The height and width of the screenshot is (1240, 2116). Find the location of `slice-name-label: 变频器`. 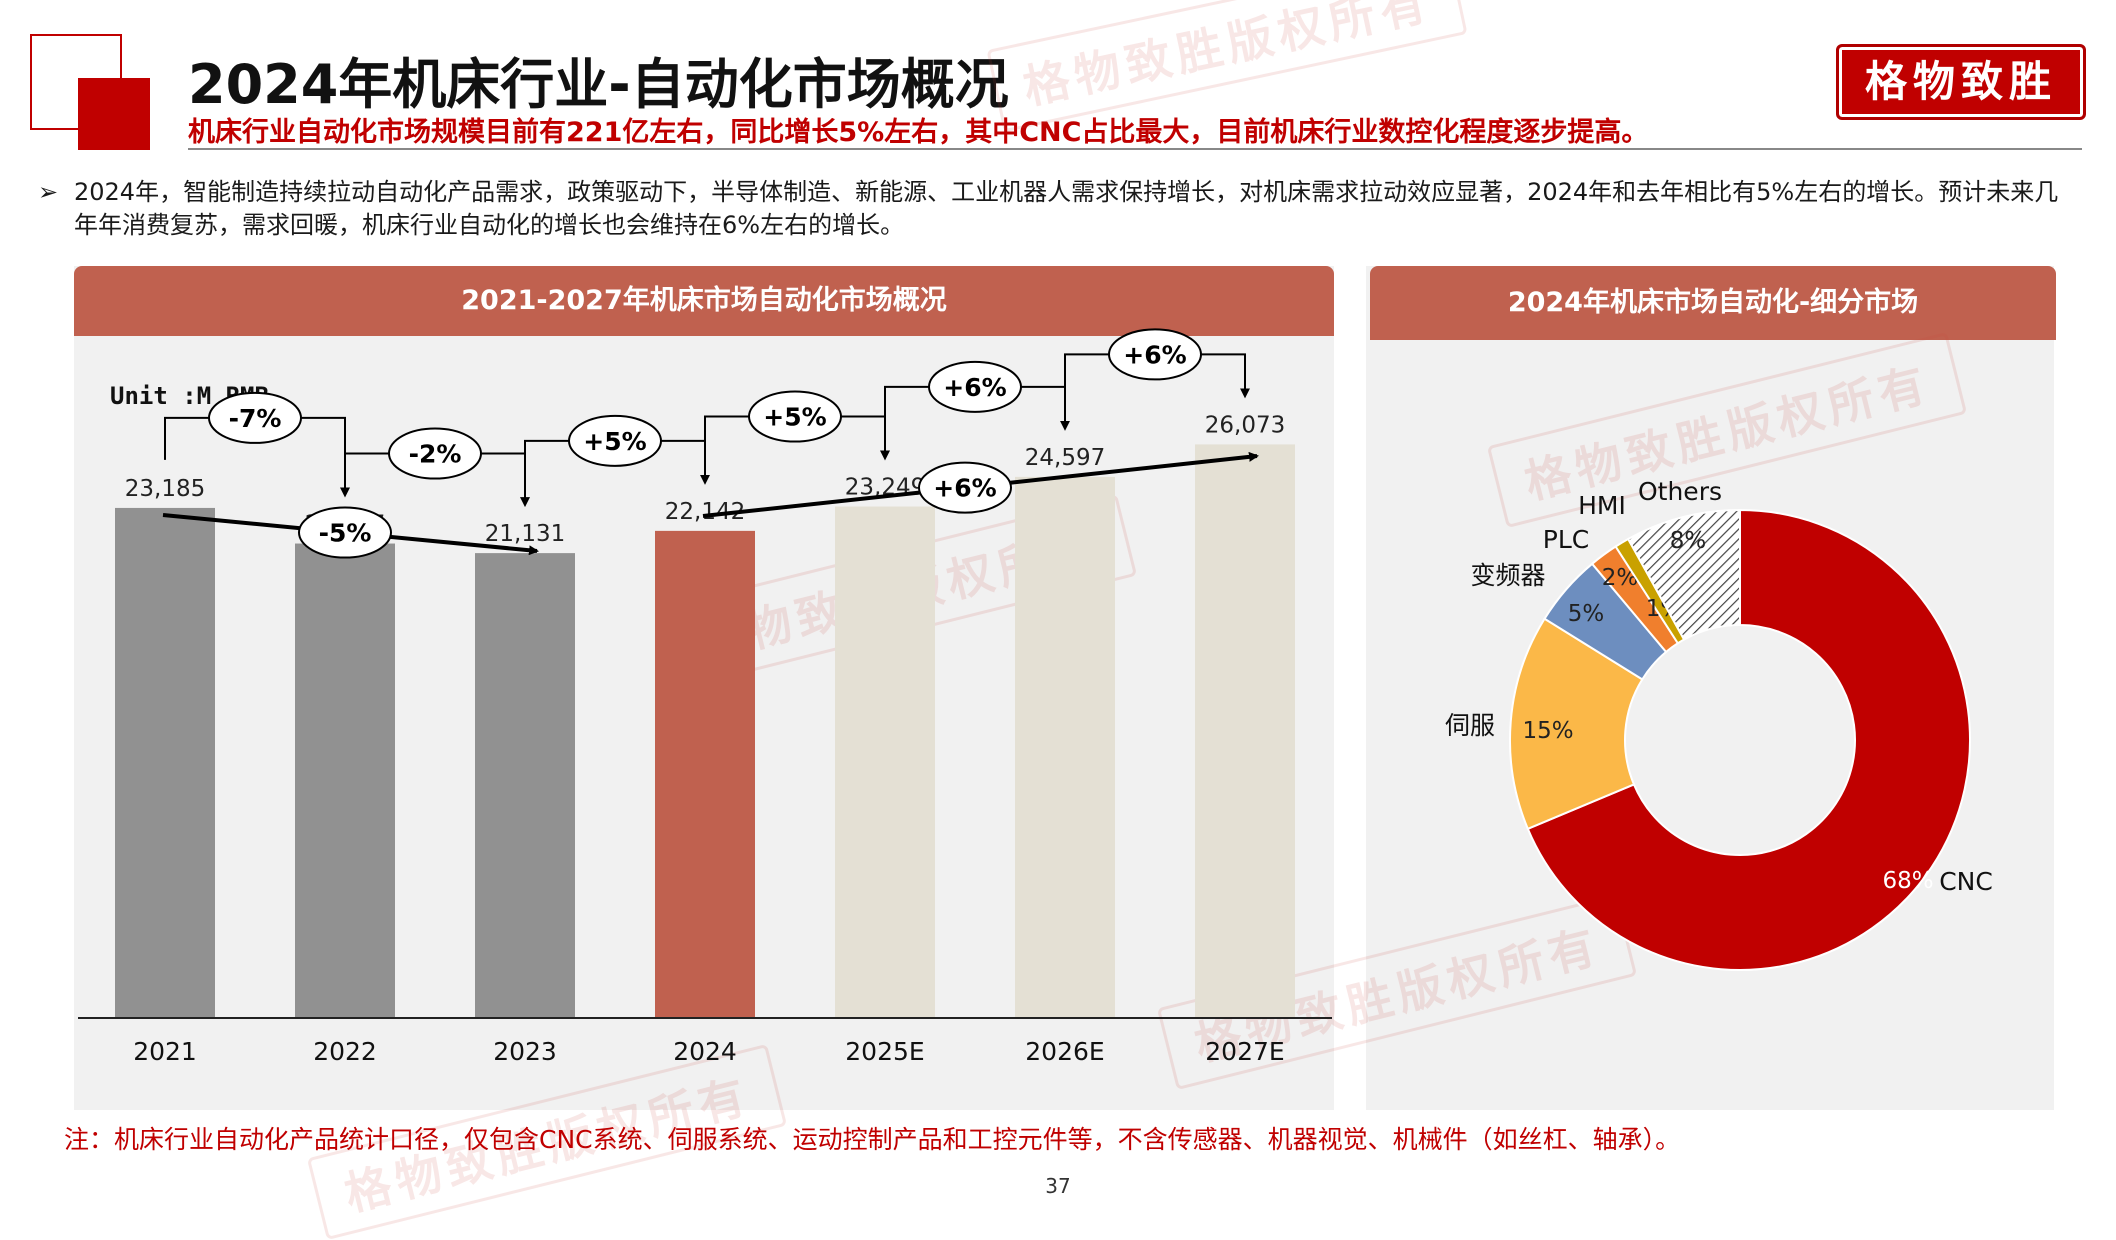

slice-name-label: 变频器 is located at coordinates (1507, 575).